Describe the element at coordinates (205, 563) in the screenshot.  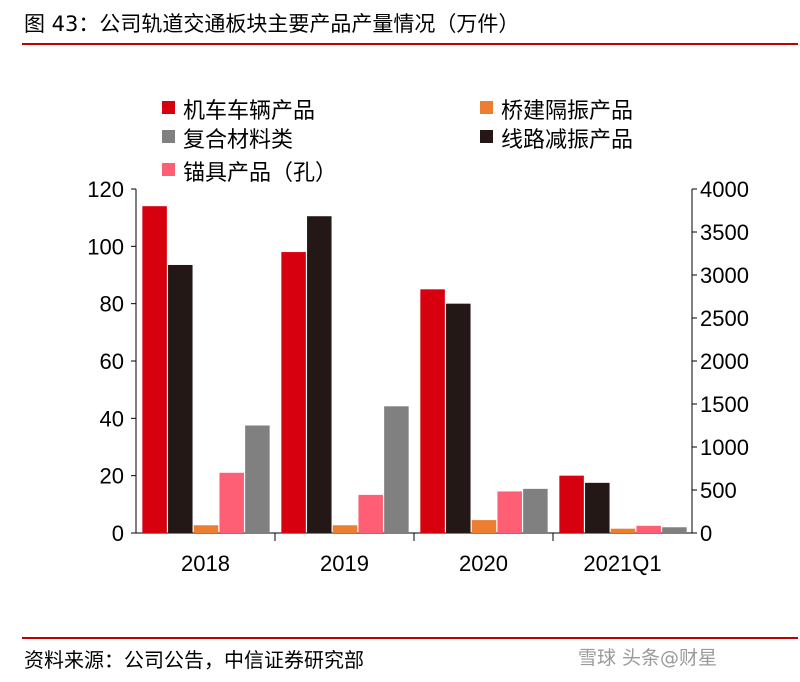
I see `x-tick-label: 2018` at that location.